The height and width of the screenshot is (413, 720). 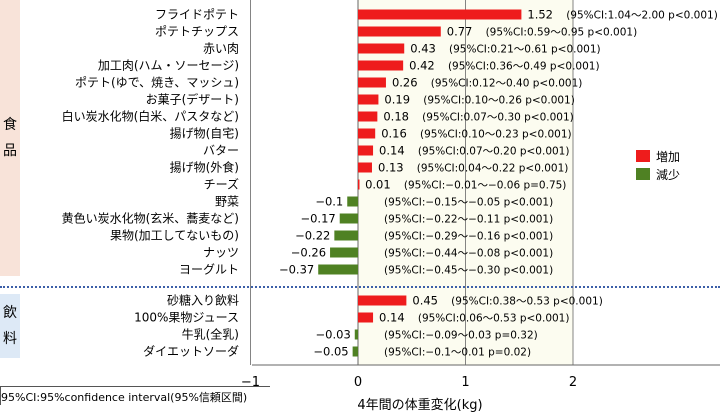 I want to click on legend-label-decrease: 減少, so click(x=668, y=174).